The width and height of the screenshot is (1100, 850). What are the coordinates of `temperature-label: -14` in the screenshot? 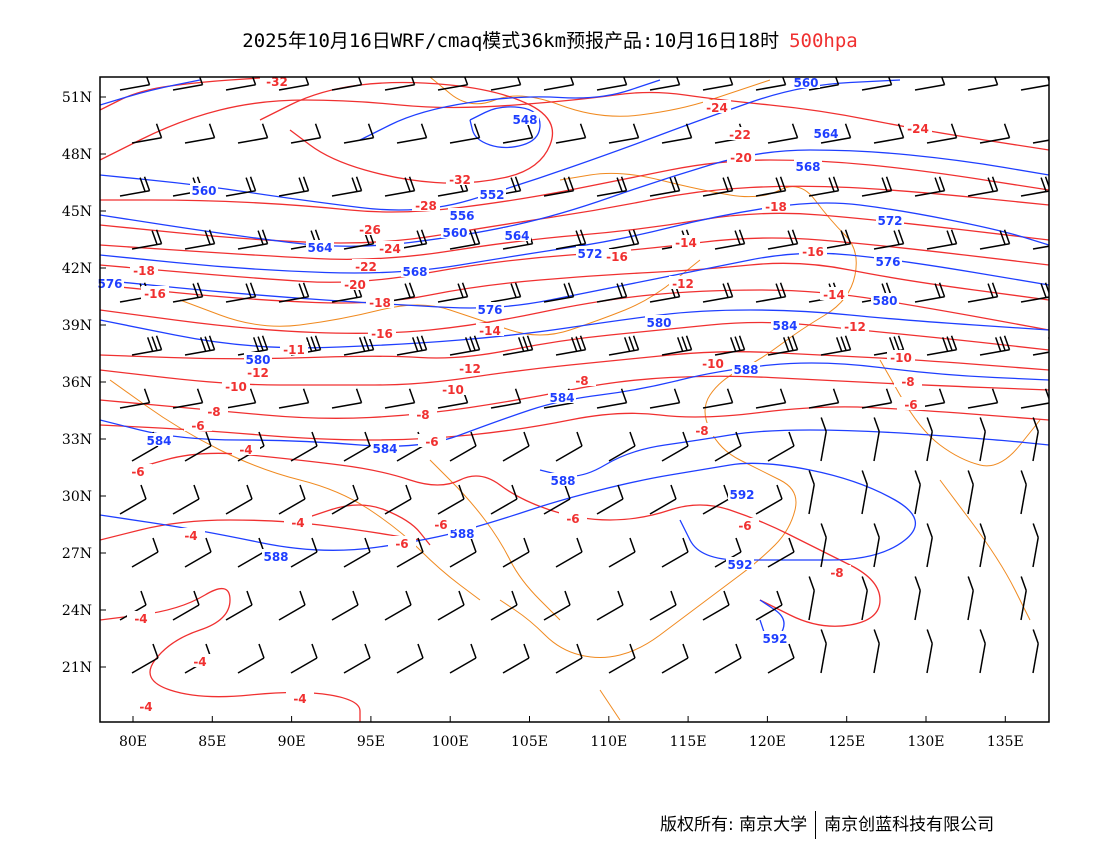 It's located at (686, 243).